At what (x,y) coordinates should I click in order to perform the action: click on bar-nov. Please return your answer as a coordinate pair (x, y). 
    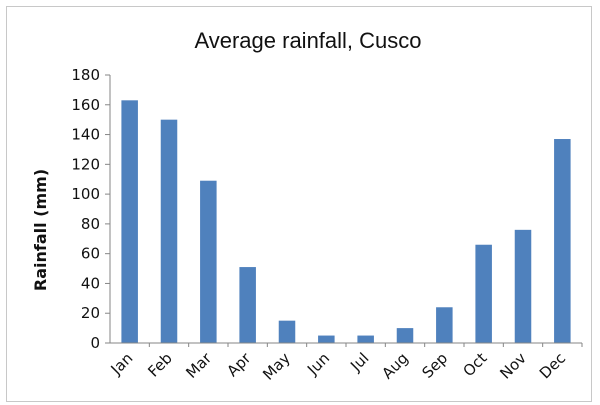
    Looking at the image, I should click on (523, 286).